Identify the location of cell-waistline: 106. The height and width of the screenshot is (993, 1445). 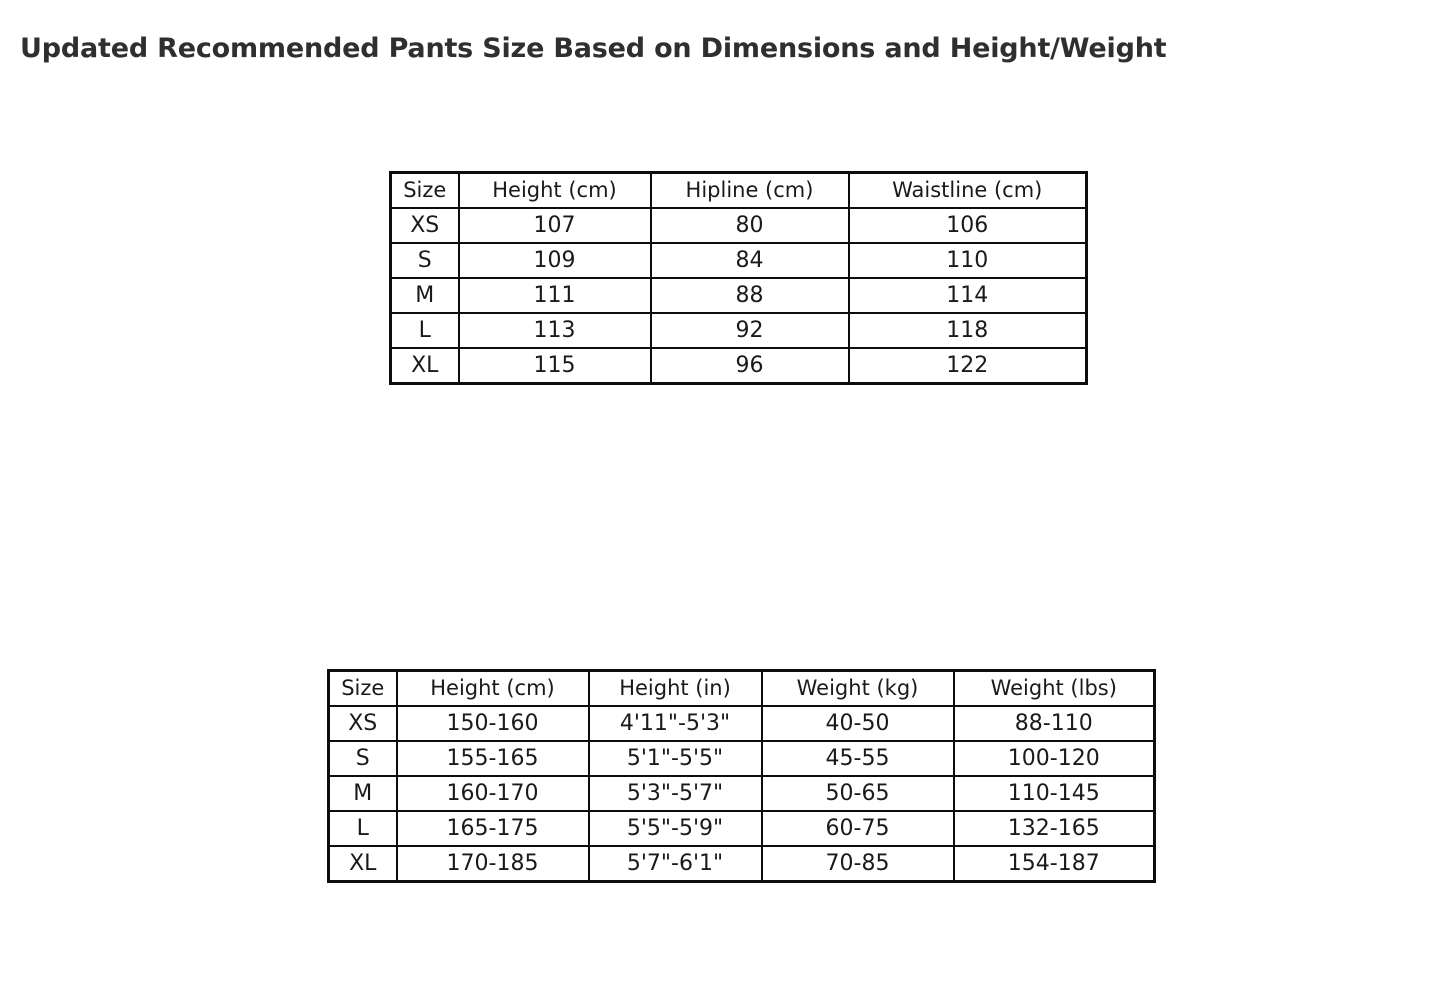
(967, 225).